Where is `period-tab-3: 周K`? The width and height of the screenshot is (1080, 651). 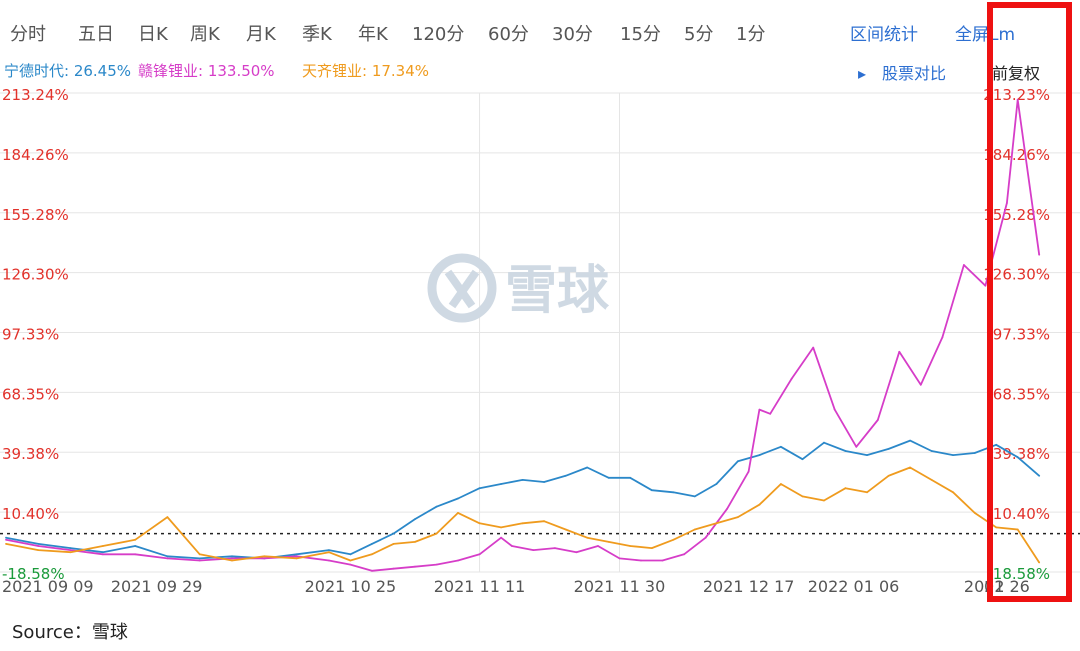
period-tab-3: 周K is located at coordinates (205, 34).